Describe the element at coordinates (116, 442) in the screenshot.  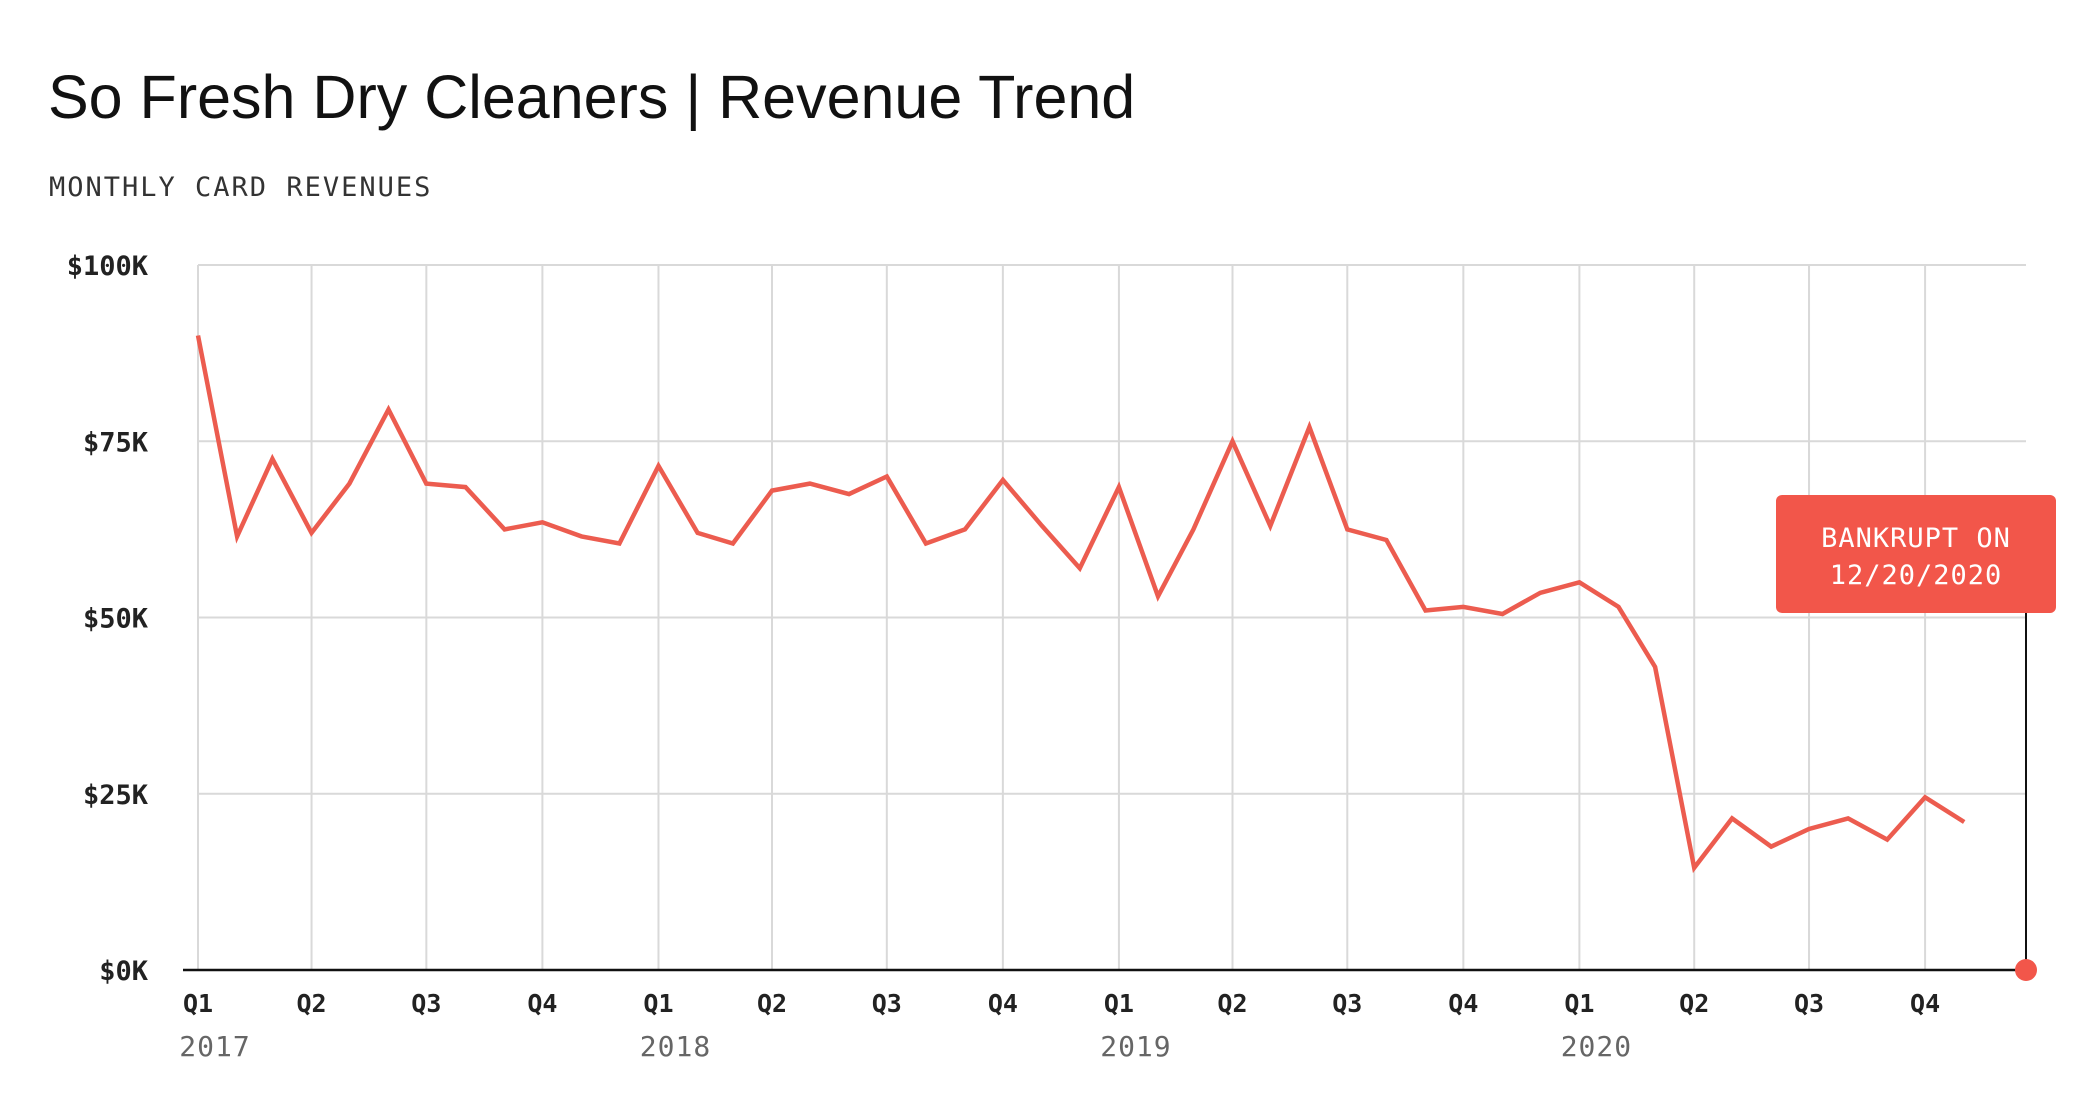
I see `y-tick-label: $75K` at that location.